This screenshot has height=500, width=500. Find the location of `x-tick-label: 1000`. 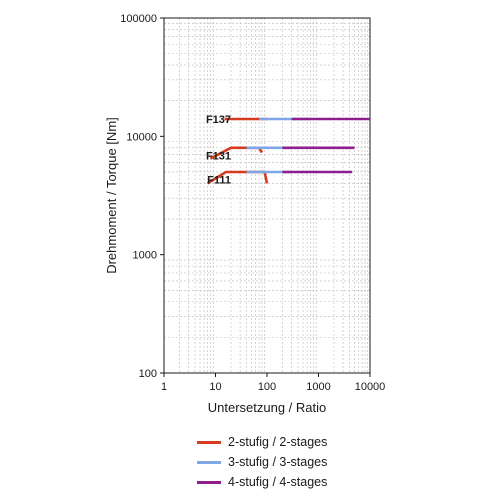

x-tick-label: 1000 is located at coordinates (318, 387).